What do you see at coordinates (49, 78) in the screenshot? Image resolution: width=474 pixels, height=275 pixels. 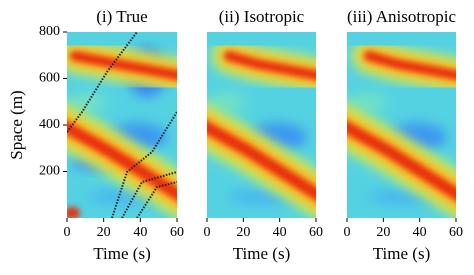 I see `y-tick-label: 600` at bounding box center [49, 78].